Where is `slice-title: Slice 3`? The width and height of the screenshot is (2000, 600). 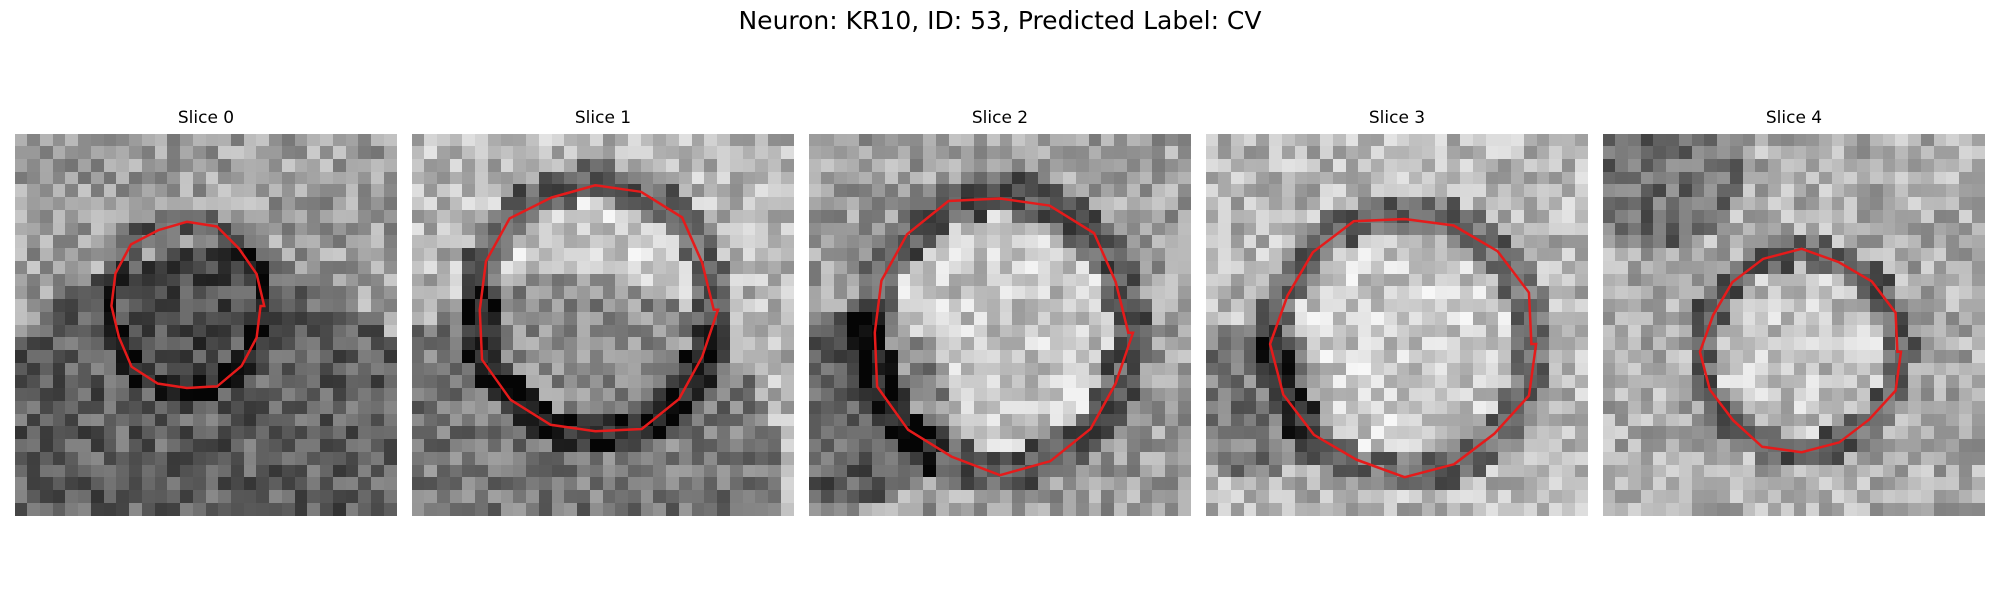
slice-title: Slice 3 is located at coordinates (1397, 118).